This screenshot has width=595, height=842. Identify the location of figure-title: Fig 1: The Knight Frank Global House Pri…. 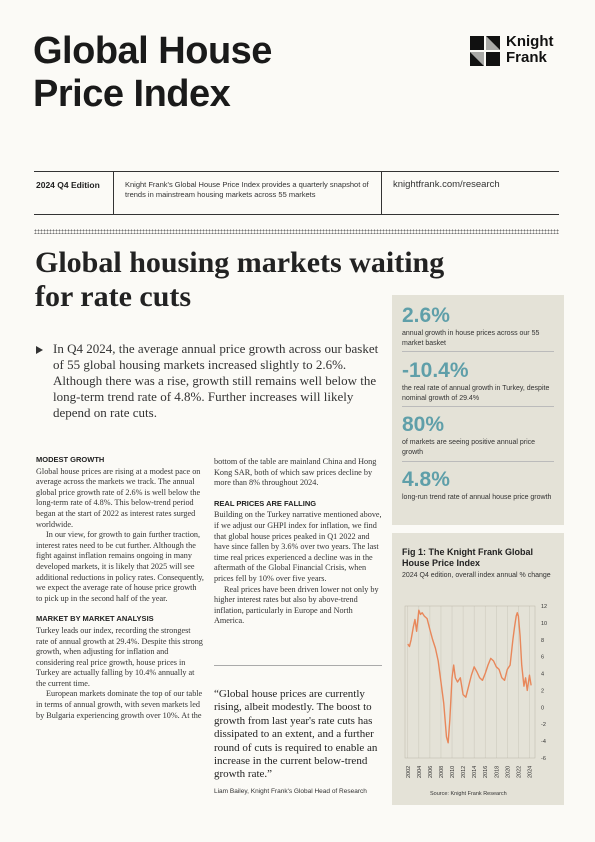
(468, 557).